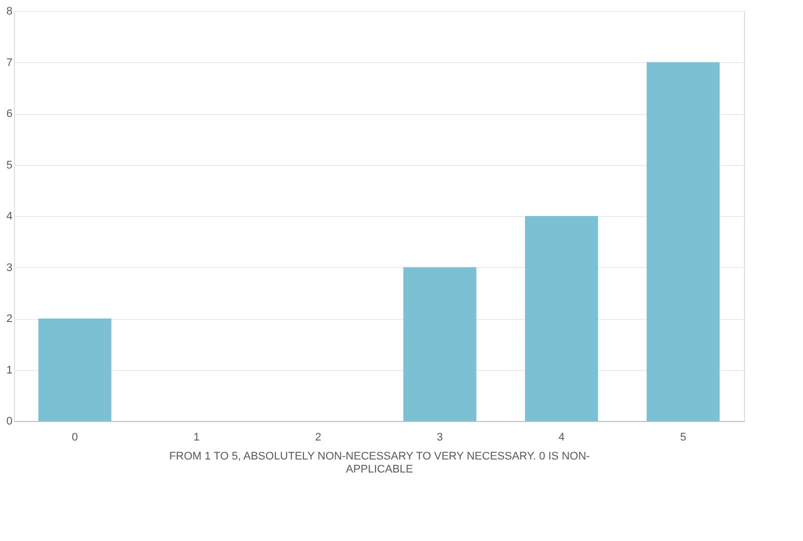 The image size is (803, 541). I want to click on y-tick-label: 2, so click(9, 319).